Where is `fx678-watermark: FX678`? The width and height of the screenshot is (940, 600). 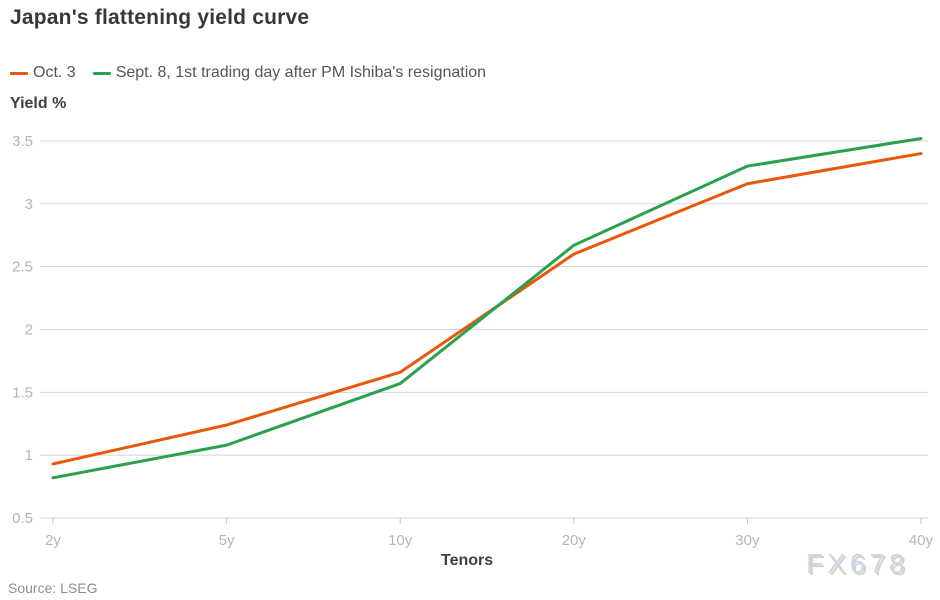
fx678-watermark: FX678 is located at coordinates (857, 563).